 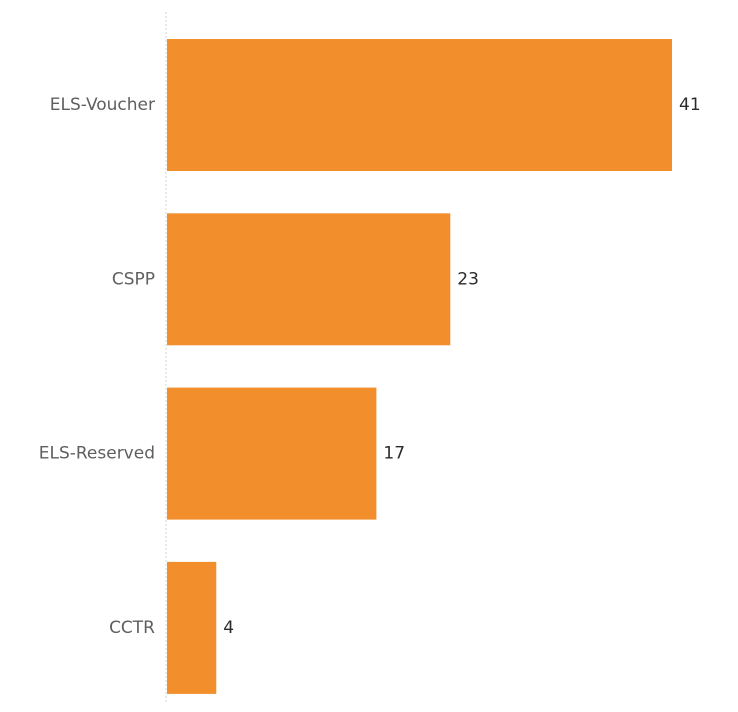 I want to click on category-label: ELS-Voucher, so click(x=102, y=105).